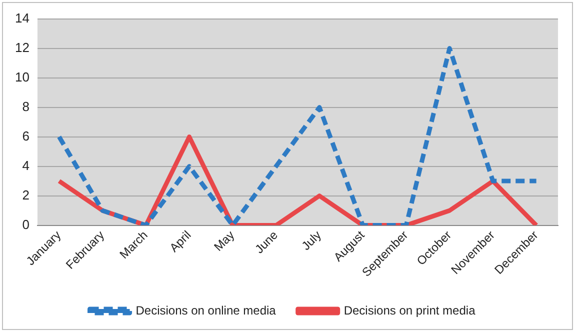  I want to click on y-tick-label: 8, so click(26, 106).